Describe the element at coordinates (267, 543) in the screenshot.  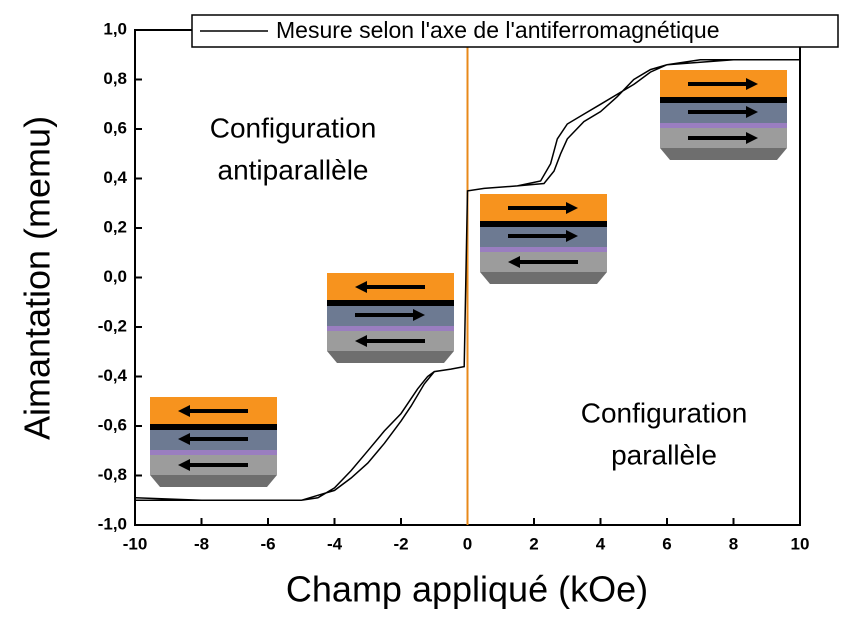
I see `x-tick-label: -6` at that location.